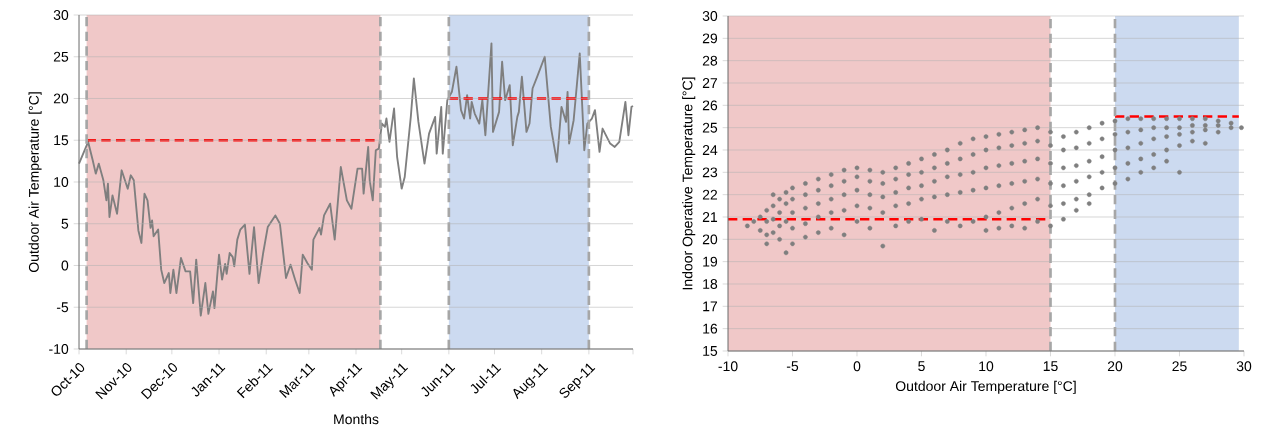 This screenshot has height=439, width=1268. What do you see at coordinates (1179, 366) in the screenshot?
I see `x-tick-label: 25` at bounding box center [1179, 366].